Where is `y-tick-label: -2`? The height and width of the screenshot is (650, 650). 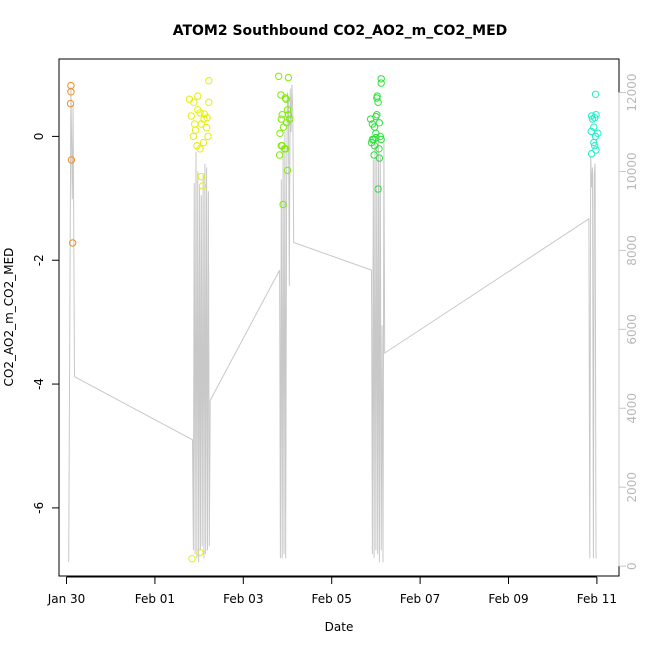
y-tick-label: -2 is located at coordinates (39, 260).